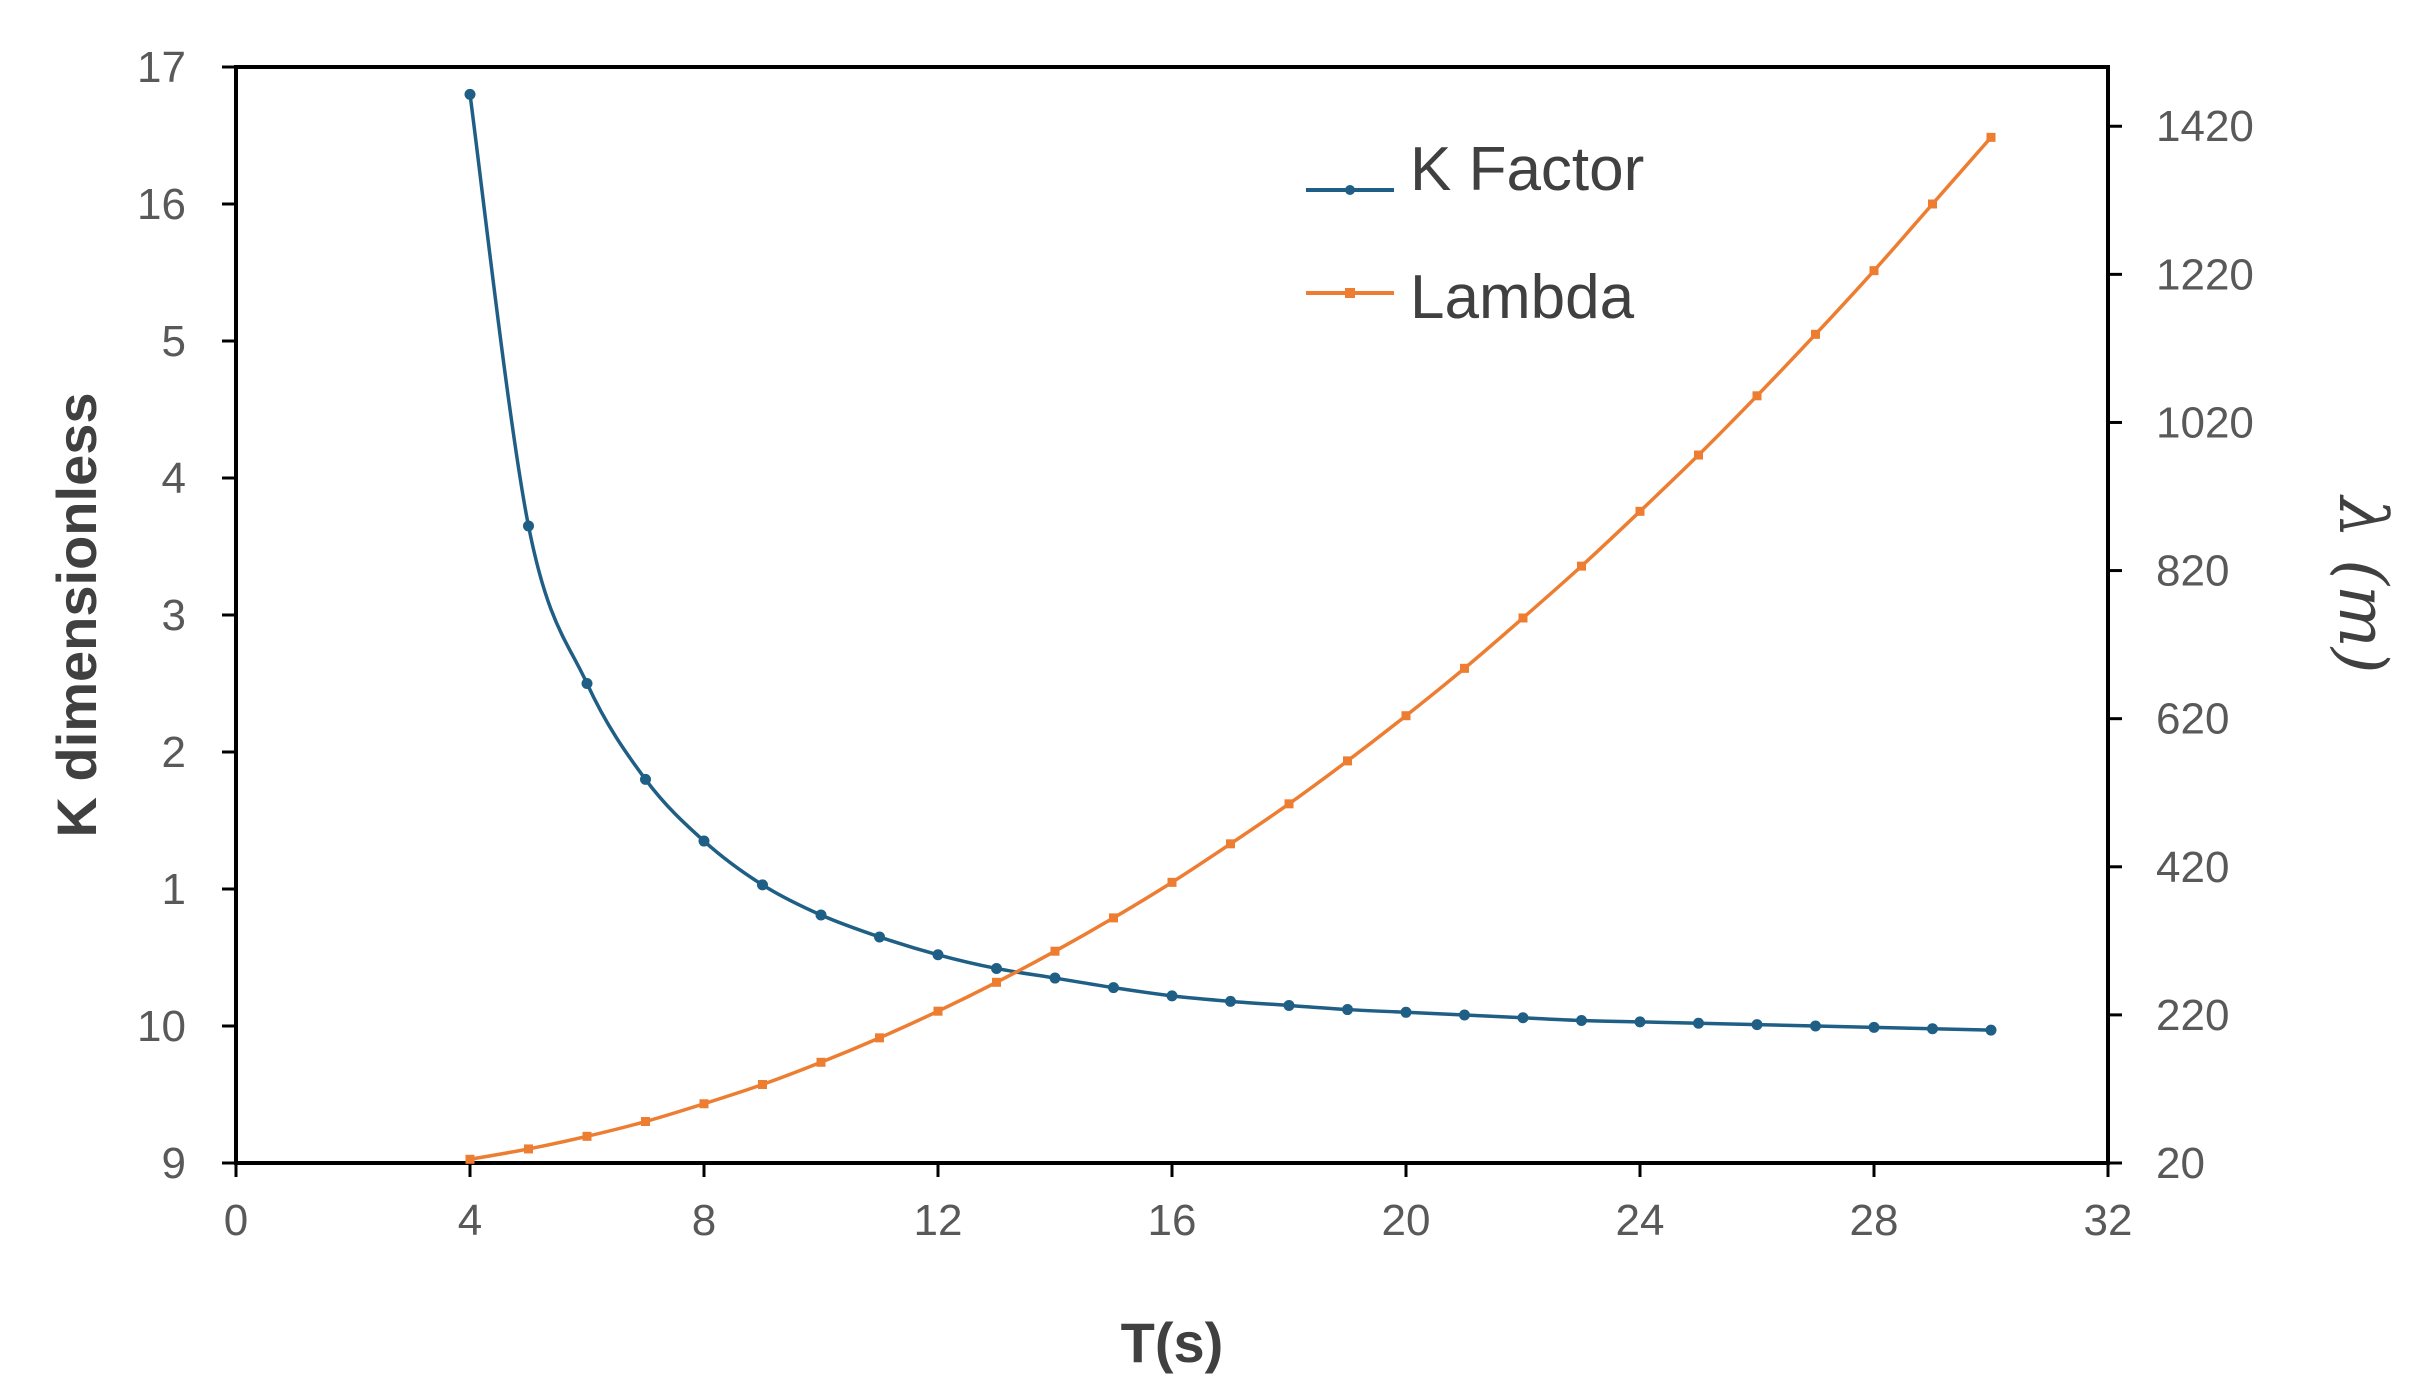 Image resolution: width=2431 pixels, height=1397 pixels. What do you see at coordinates (161, 204) in the screenshot?
I see `left-tick-label: 16` at bounding box center [161, 204].